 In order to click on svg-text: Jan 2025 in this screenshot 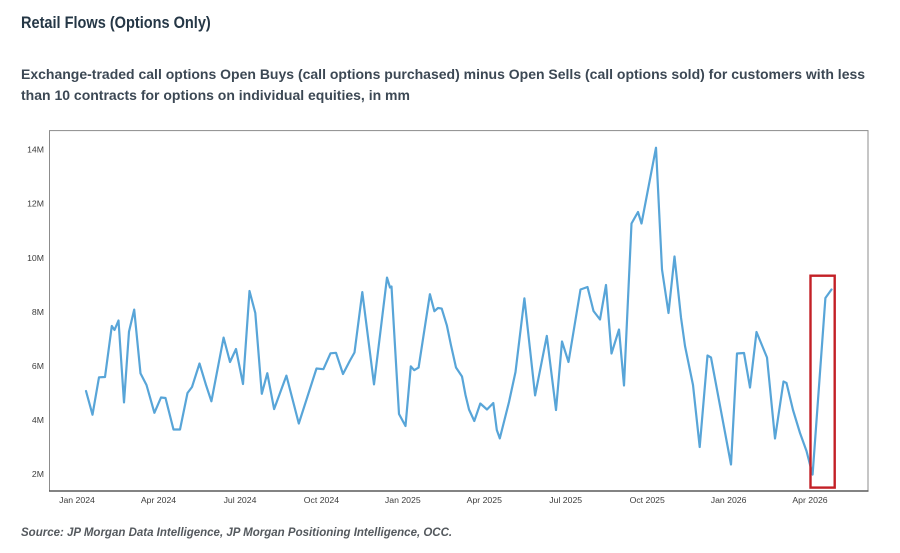, I will do `click(403, 500)`.